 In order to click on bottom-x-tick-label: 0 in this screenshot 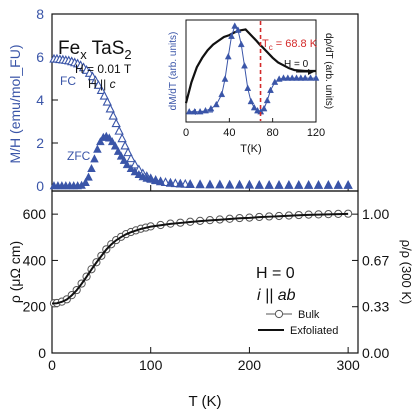, I will do `click(52, 365)`.